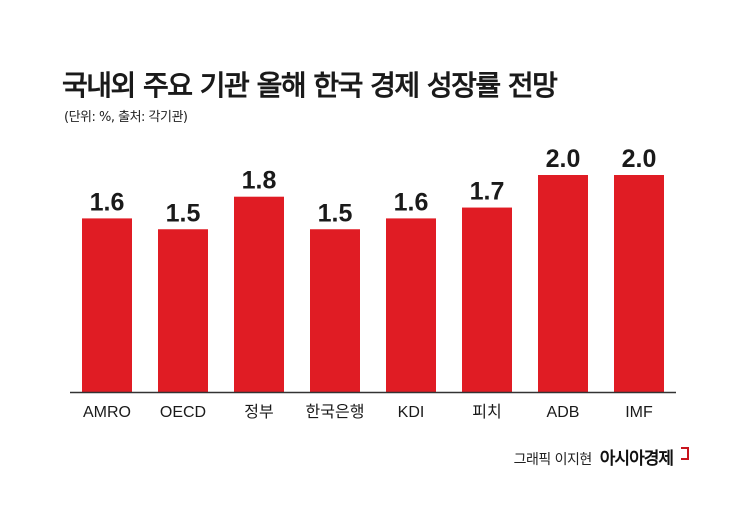 This screenshot has width=745, height=526. I want to click on category-label: KDI, so click(411, 412).